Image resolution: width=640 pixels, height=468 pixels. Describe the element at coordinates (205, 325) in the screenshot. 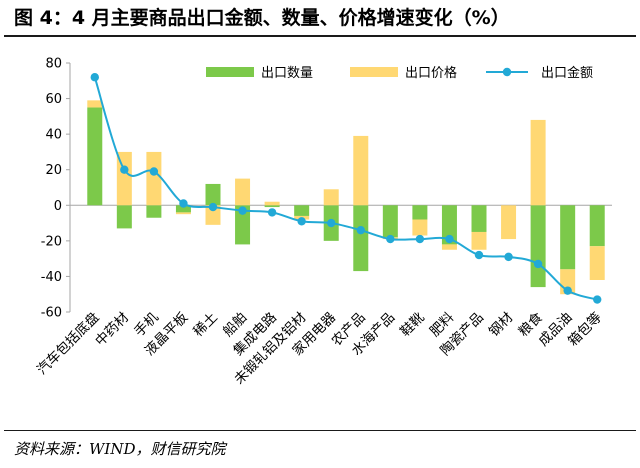

I see `x-category-label: 稀土` at that location.